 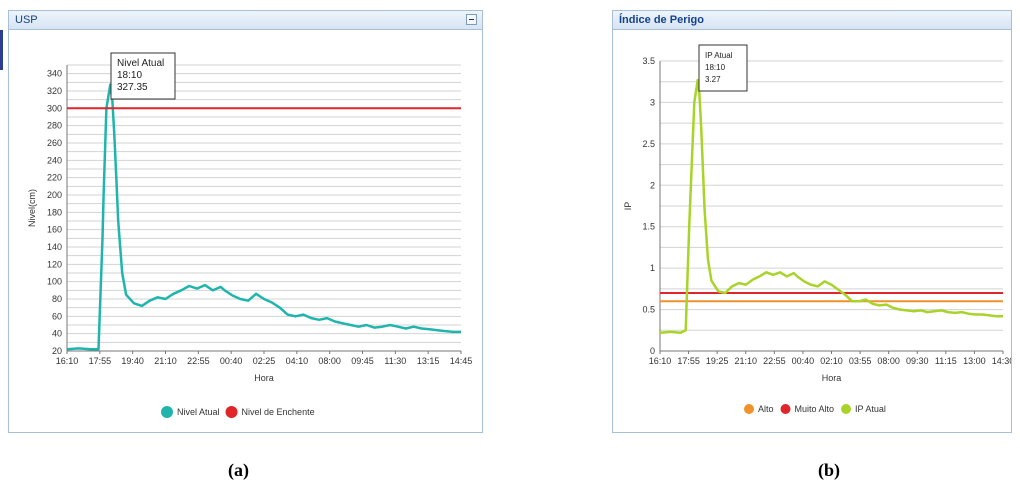 What do you see at coordinates (238, 470) in the screenshot?
I see `figure-caption-a: (a)` at bounding box center [238, 470].